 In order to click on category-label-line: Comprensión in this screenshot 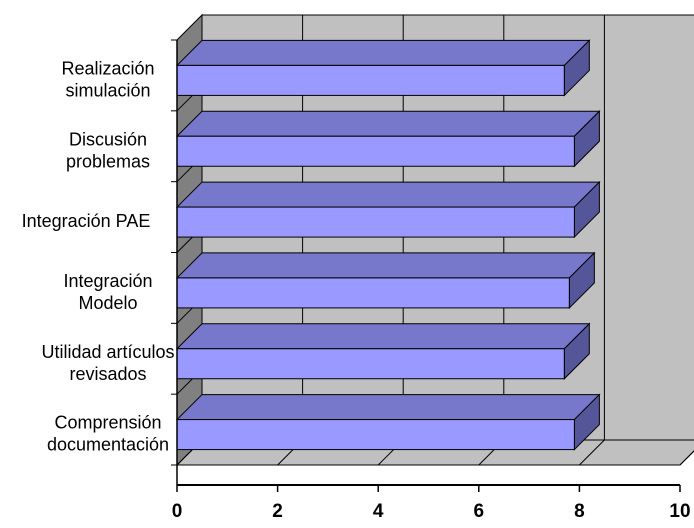, I will do `click(107, 423)`.